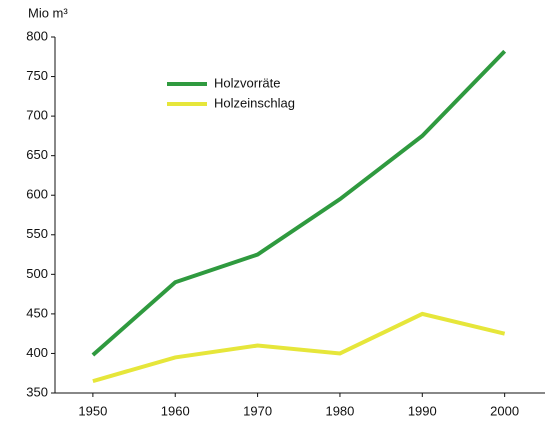  Describe the element at coordinates (37, 391) in the screenshot. I see `y-tick-label: 350` at that location.